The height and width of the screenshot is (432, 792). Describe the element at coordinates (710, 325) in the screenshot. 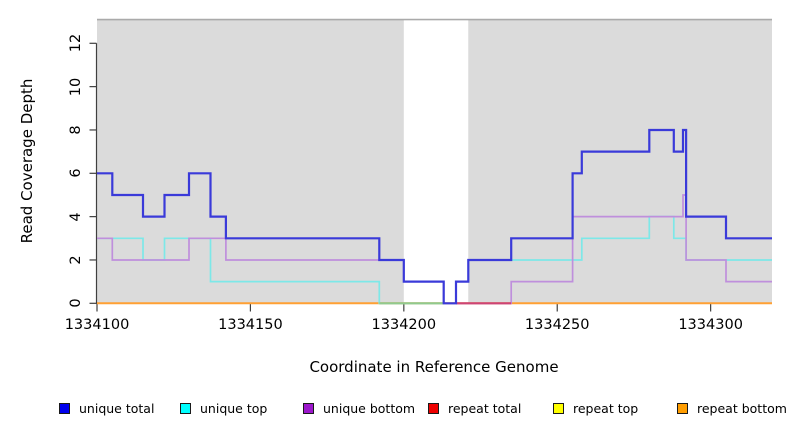

I see `x-tick-label: 1334300` at that location.